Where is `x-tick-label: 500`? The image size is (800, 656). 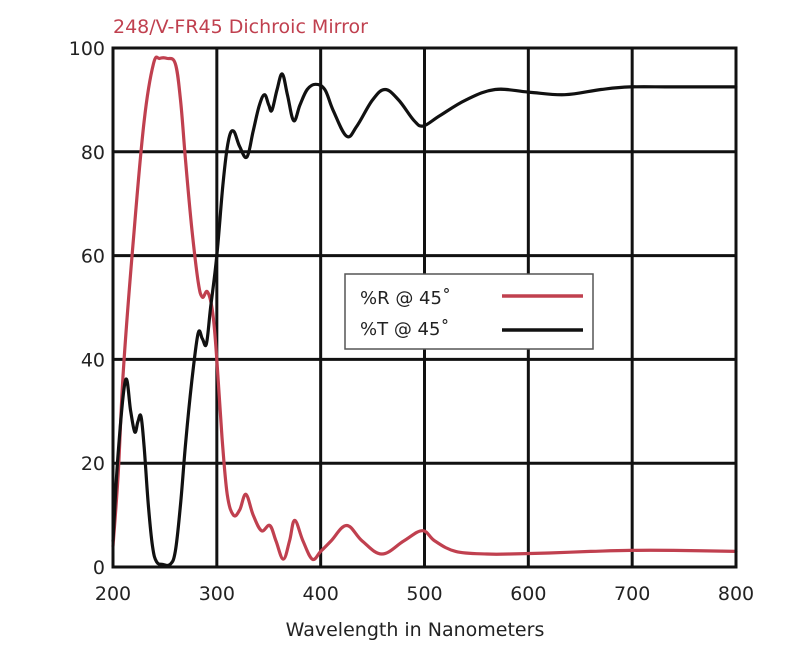
x-tick-label: 500 is located at coordinates (424, 594).